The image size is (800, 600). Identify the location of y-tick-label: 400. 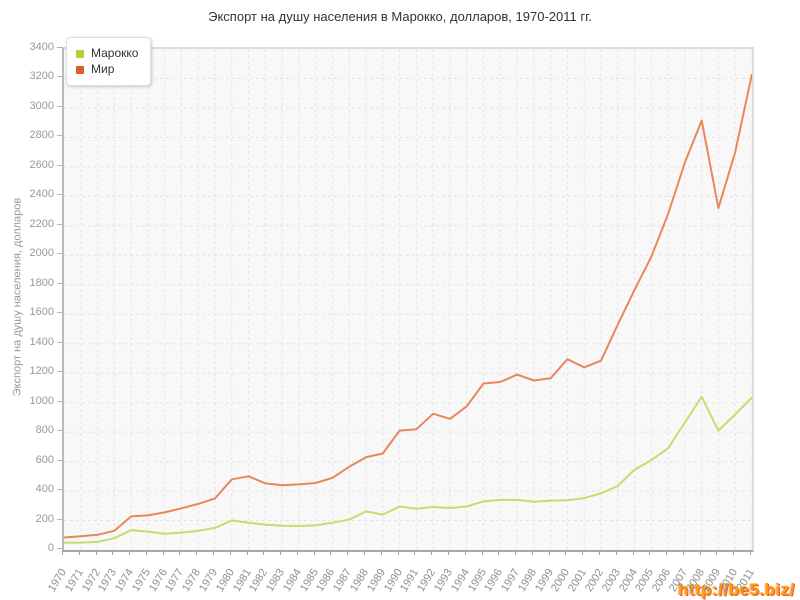
(44, 489).